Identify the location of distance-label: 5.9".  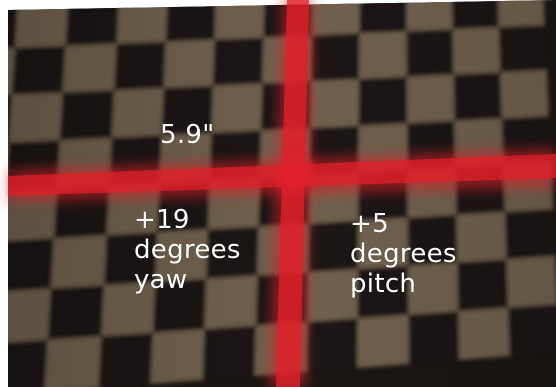
(187, 135).